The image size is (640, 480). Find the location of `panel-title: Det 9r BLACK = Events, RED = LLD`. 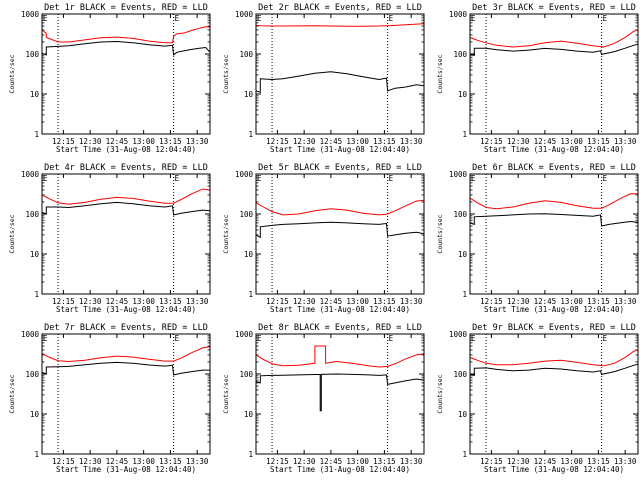

panel-title: Det 9r BLACK = Events, RED = LLD is located at coordinates (554, 328).